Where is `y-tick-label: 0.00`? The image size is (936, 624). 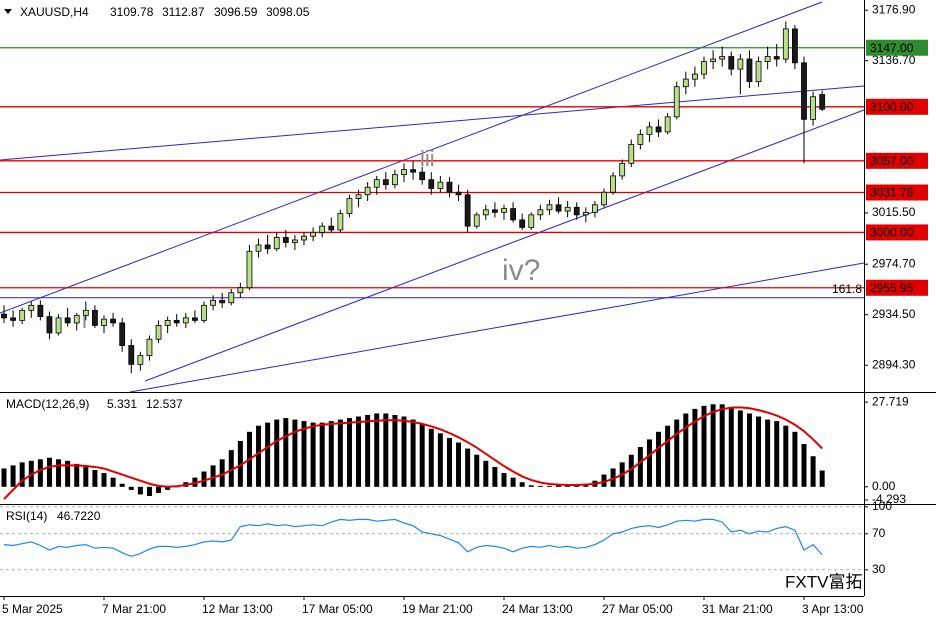
y-tick-label: 0.00 is located at coordinates (884, 486).